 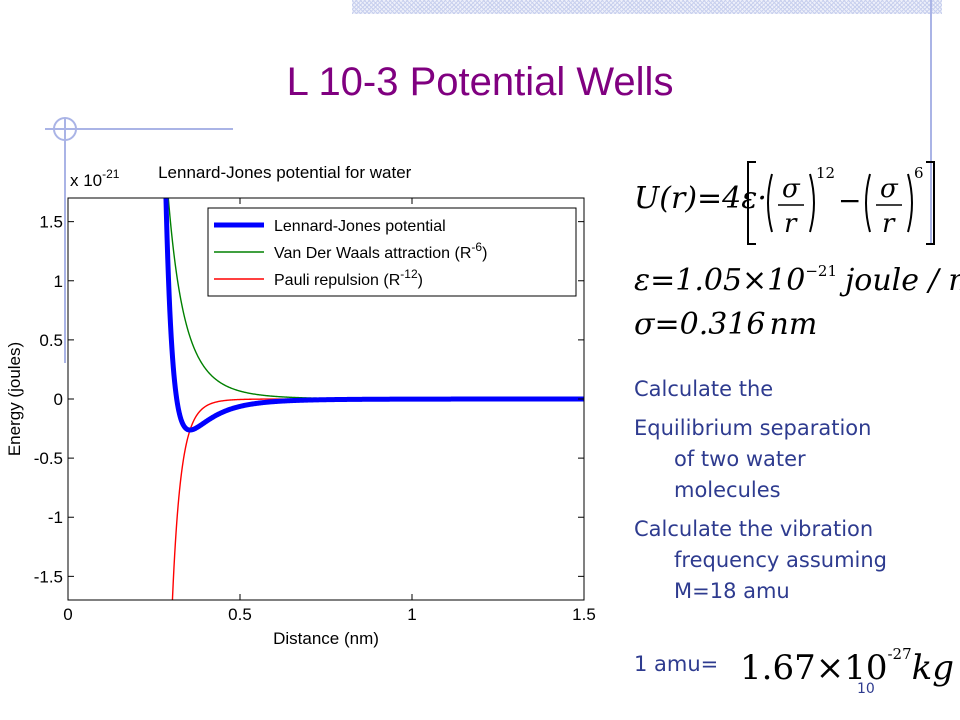 I want to click on y-axis-multiplier: x 10-21, so click(x=95, y=178).